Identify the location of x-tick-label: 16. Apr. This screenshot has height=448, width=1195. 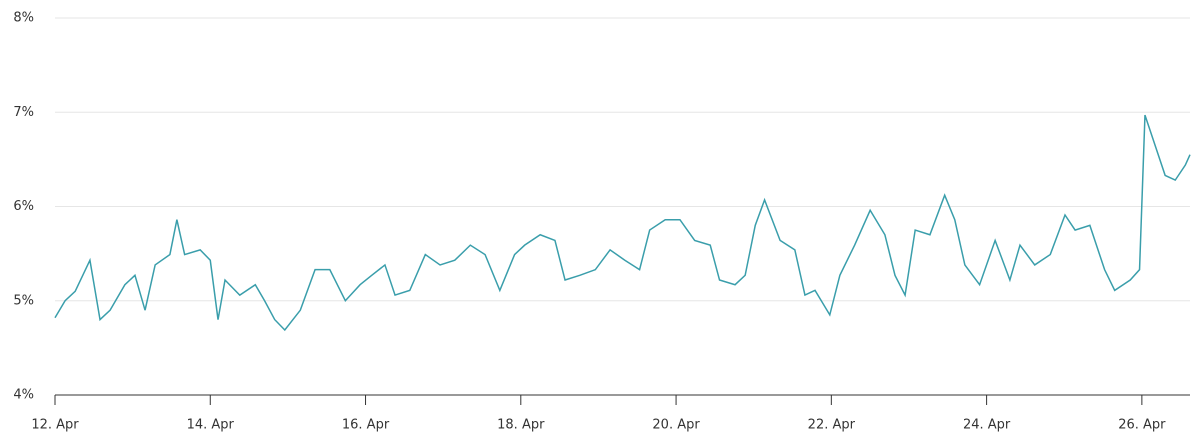
(366, 425).